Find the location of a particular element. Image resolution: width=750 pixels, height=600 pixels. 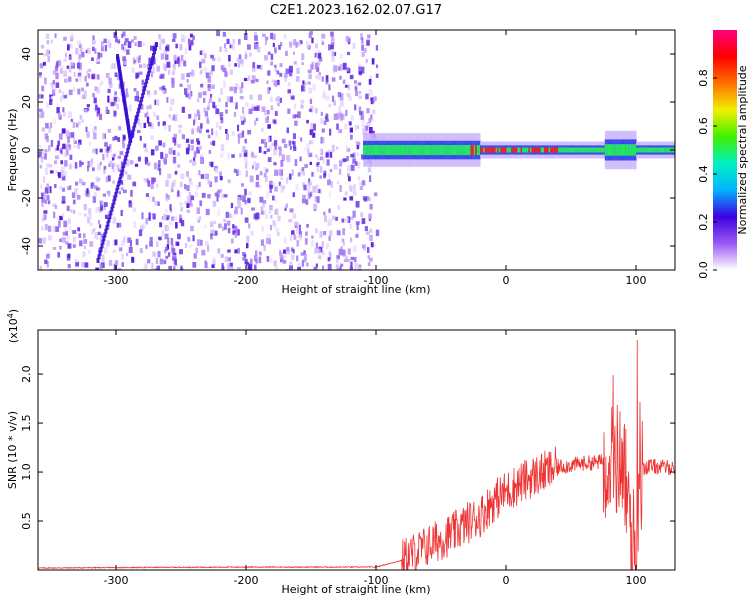

signal-core-1909 is located at coordinates (471, 150).